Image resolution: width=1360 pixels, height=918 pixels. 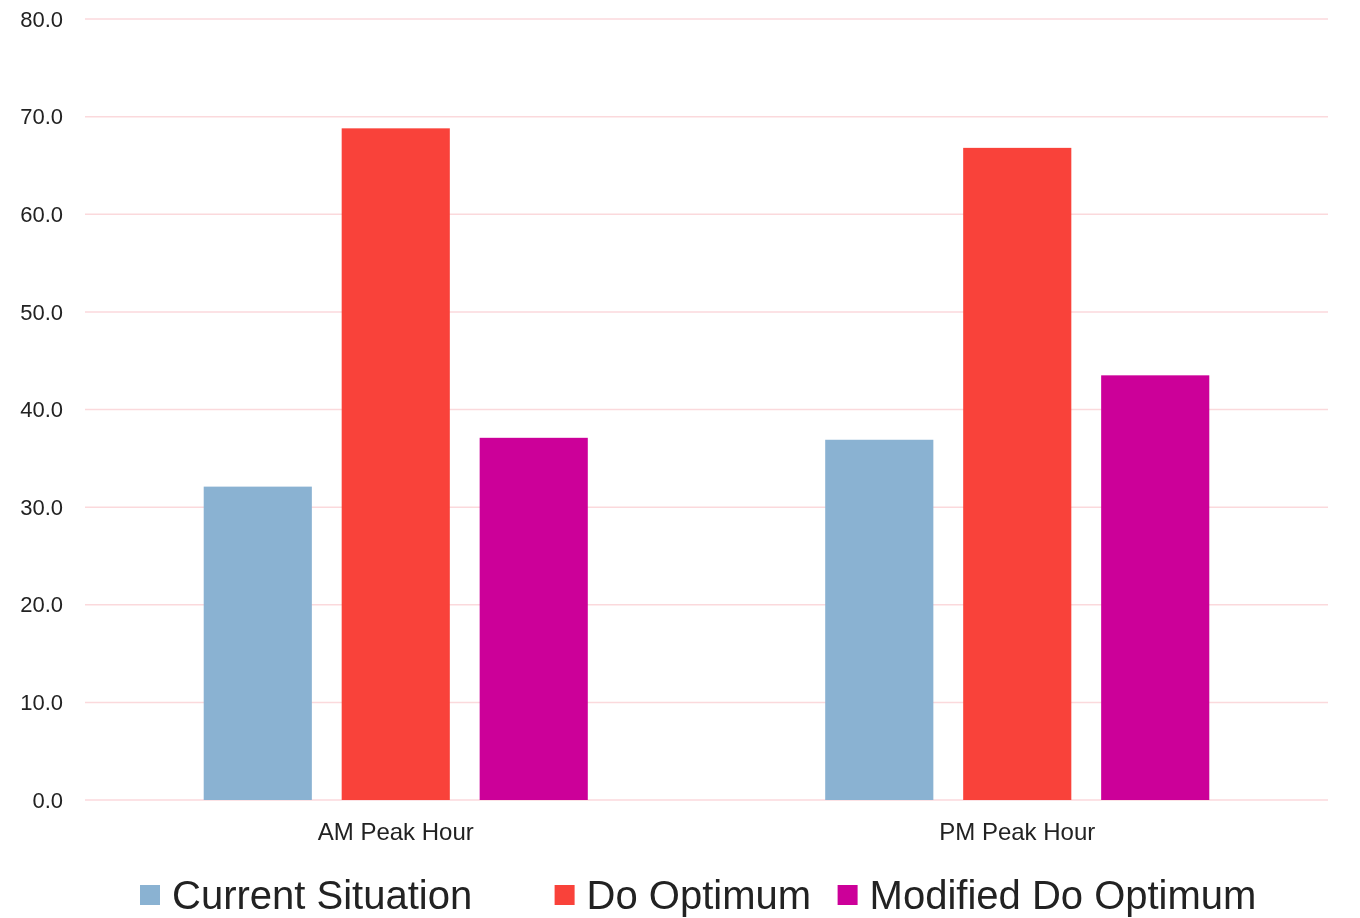 What do you see at coordinates (41, 312) in the screenshot?
I see `y-tick-label: 50.0` at bounding box center [41, 312].